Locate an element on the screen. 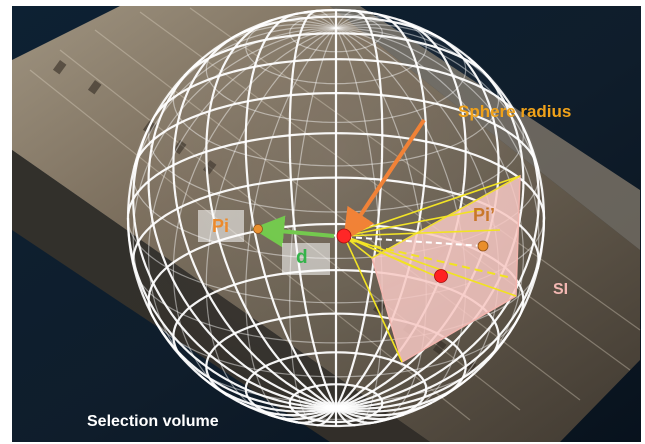 This screenshot has width=645, height=444. pi-label: Pi is located at coordinates (221, 226).